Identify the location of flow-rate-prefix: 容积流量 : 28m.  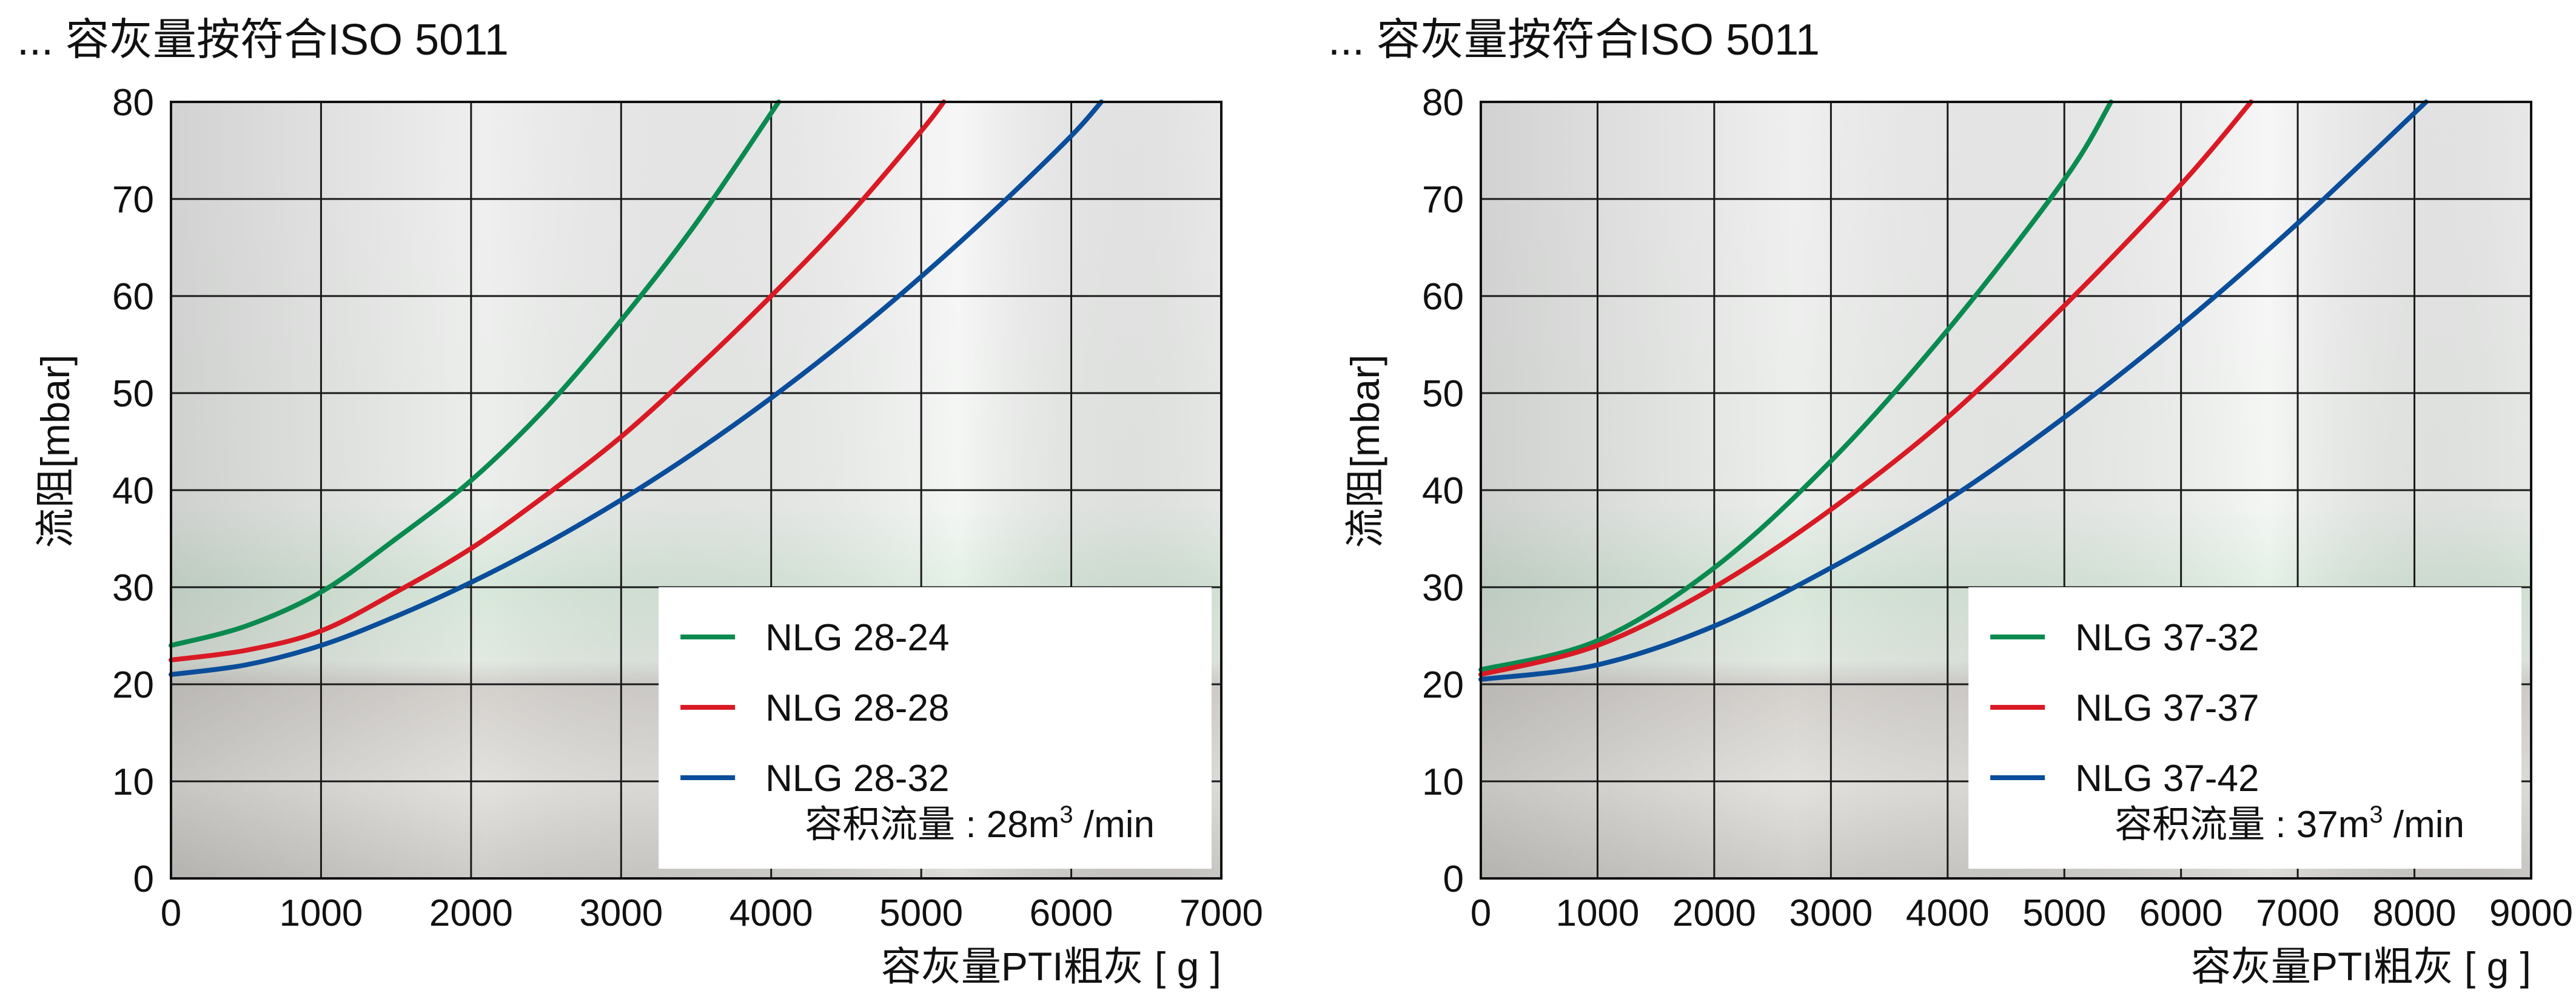
(932, 825).